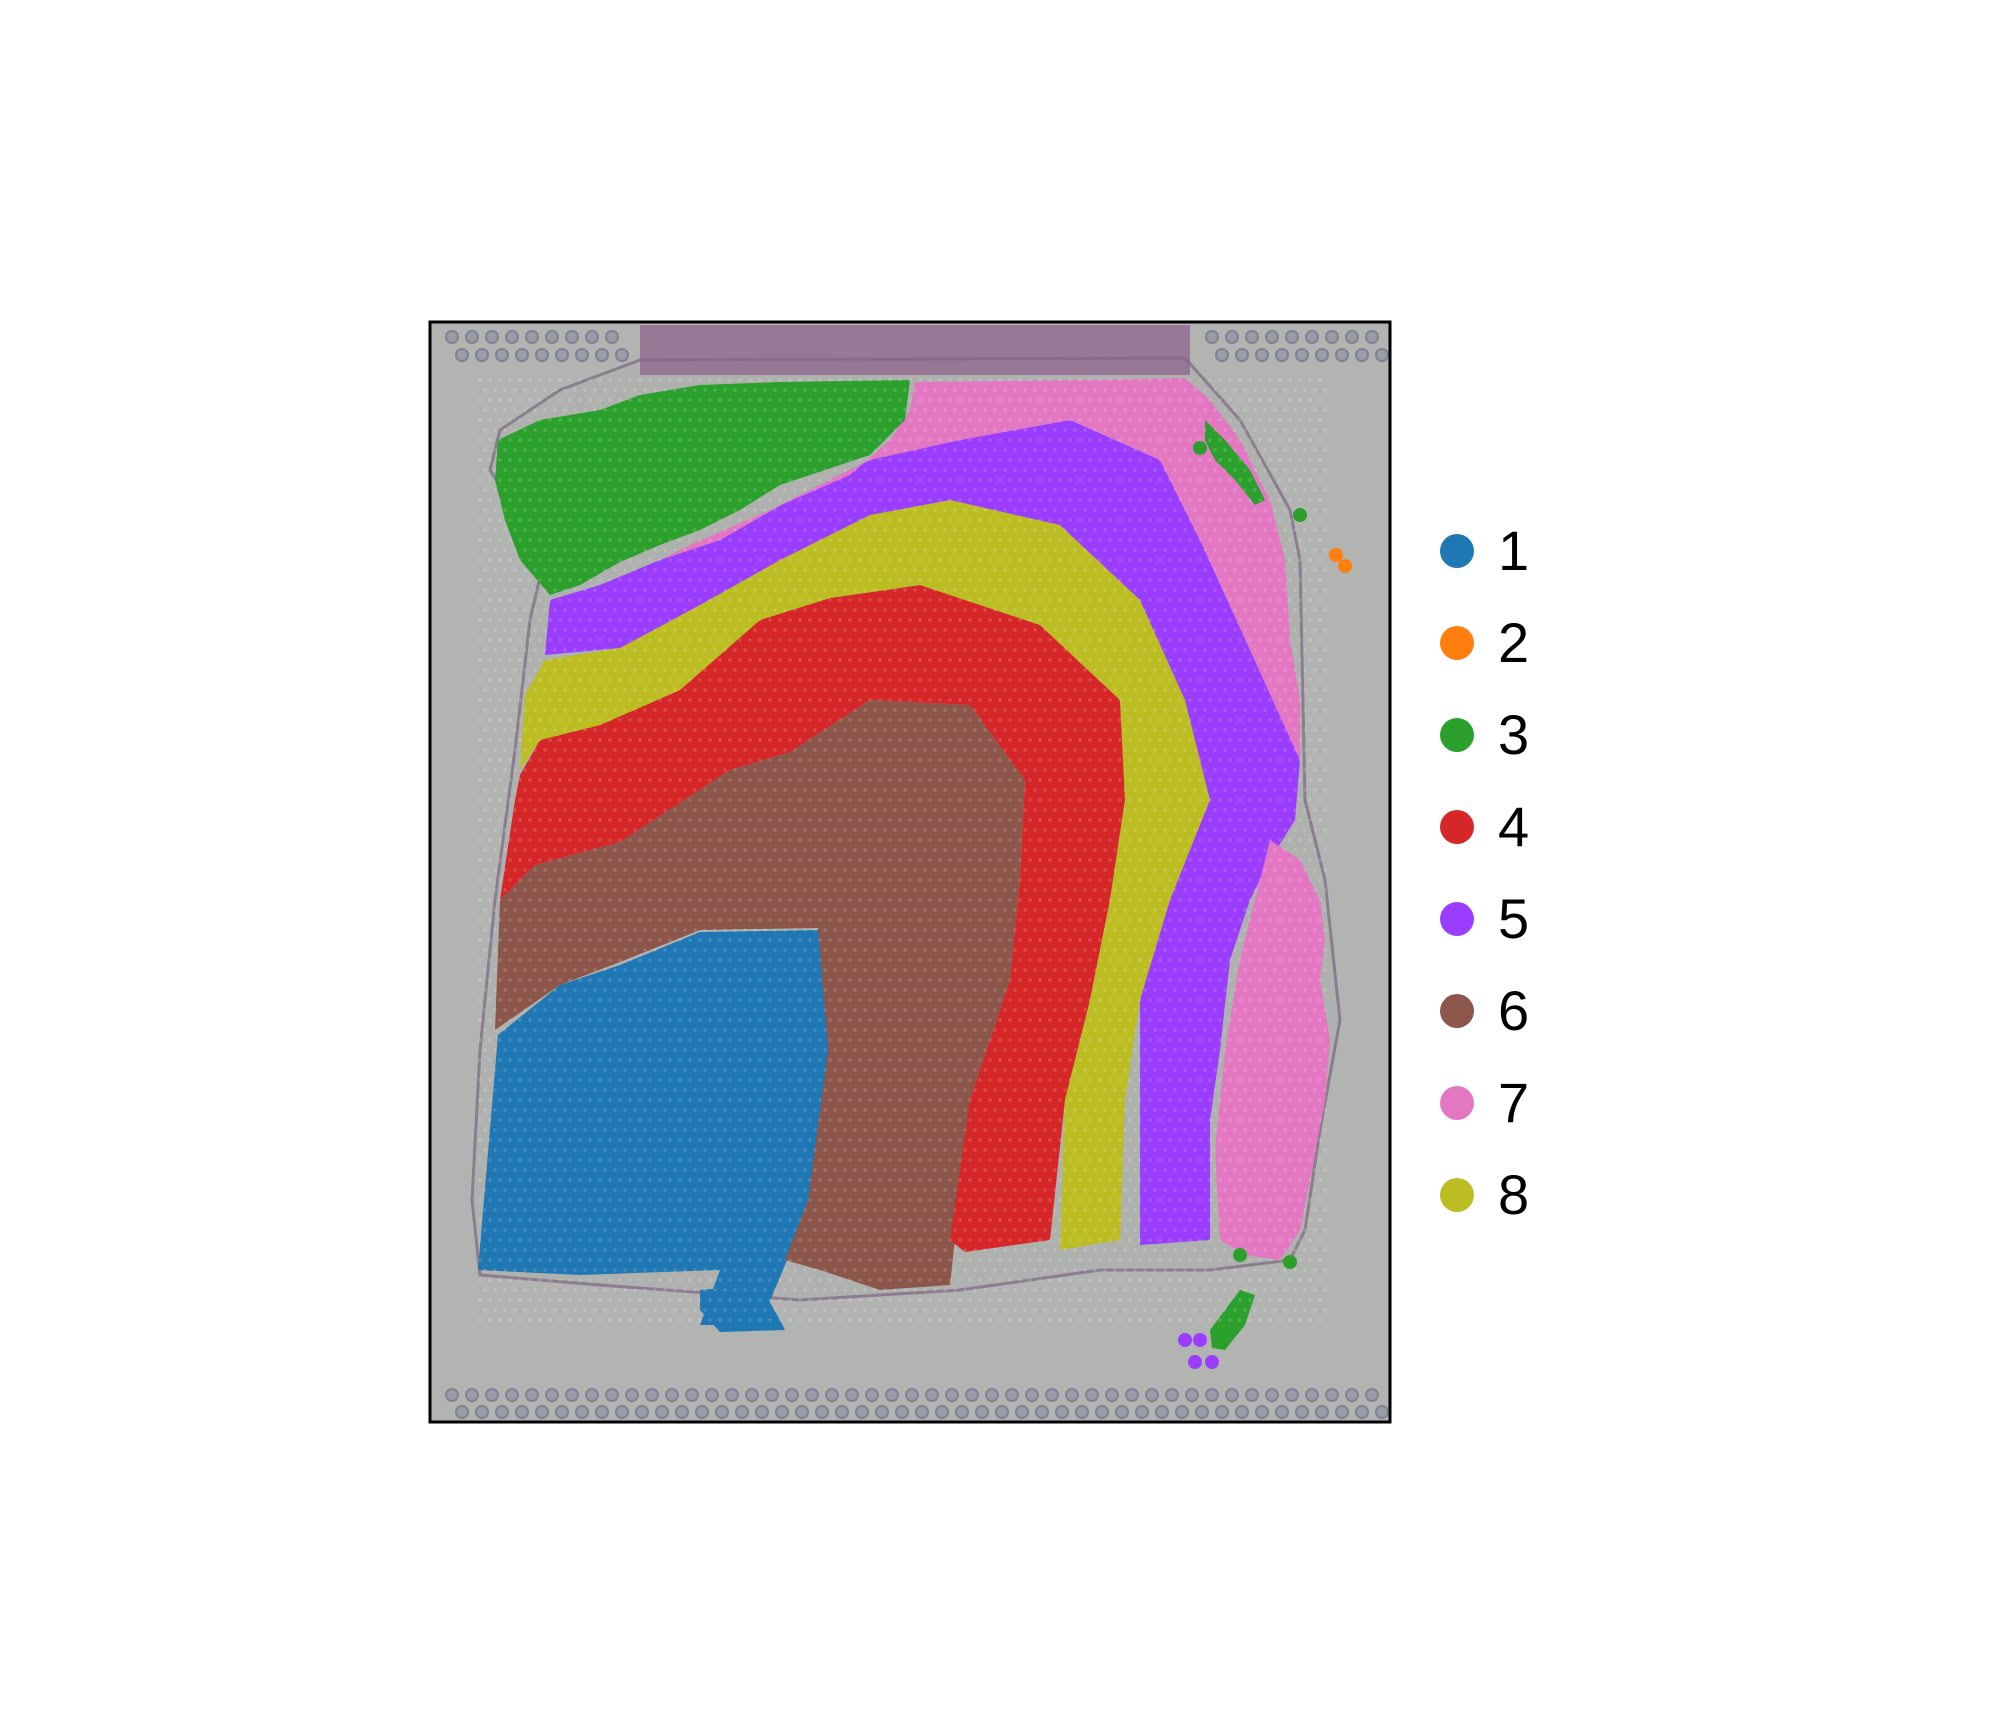 The image size is (2000, 1732). I want to click on legend-item-6: 6, so click(1484, 1011).